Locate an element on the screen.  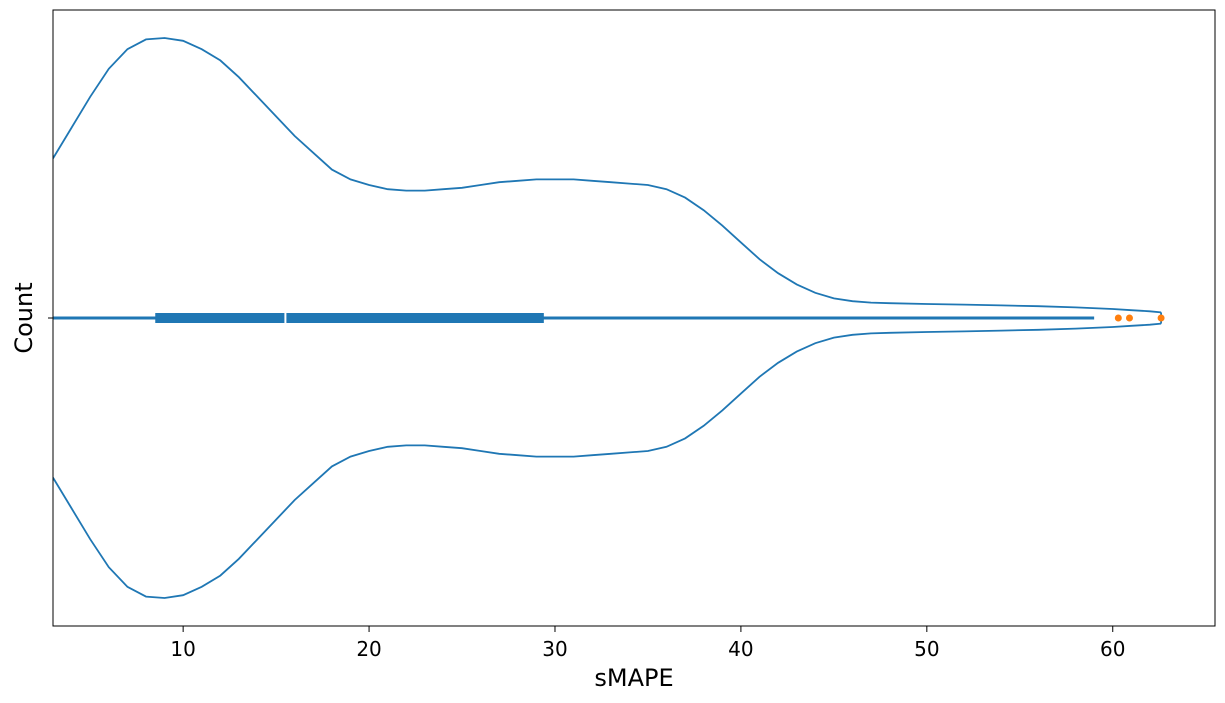
x-axis-label: sMAPE is located at coordinates (633, 678).